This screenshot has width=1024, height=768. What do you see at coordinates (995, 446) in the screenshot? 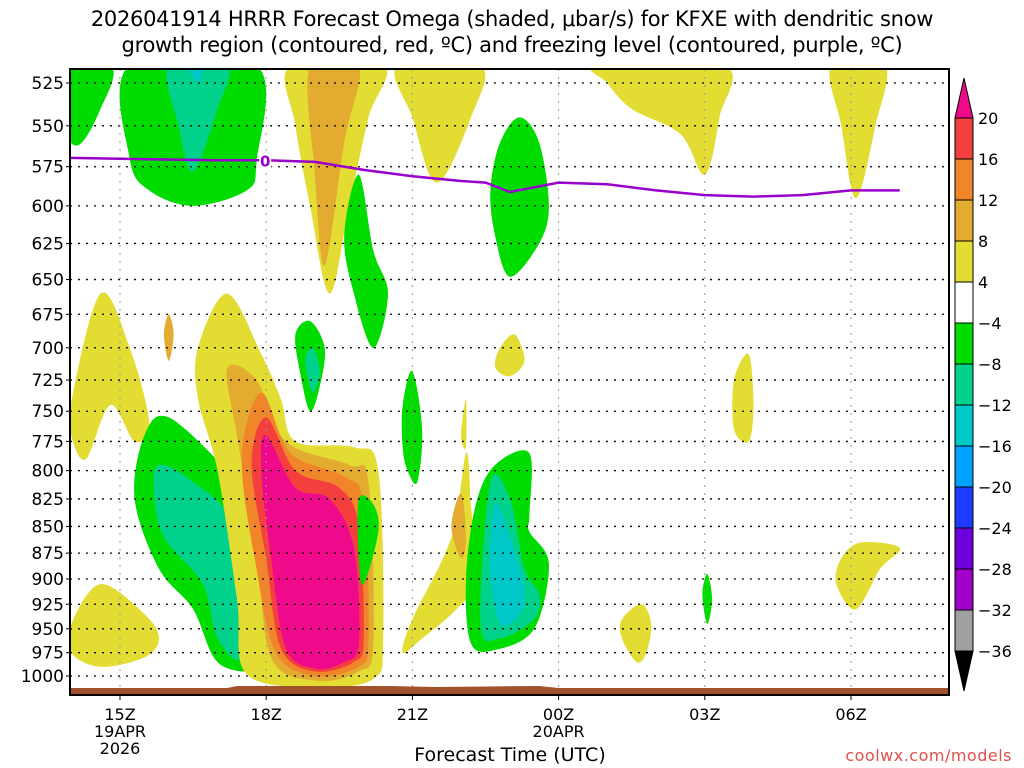
I see `colorbar-label: −16` at bounding box center [995, 446].